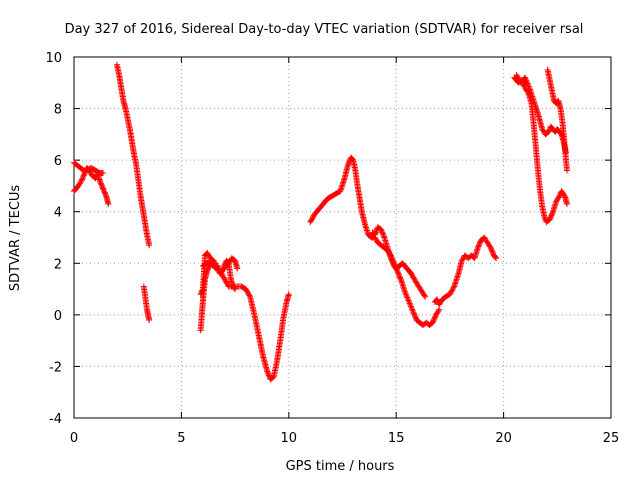 The width and height of the screenshot is (640, 480). What do you see at coordinates (58, 264) in the screenshot?
I see `y-tick-label: 2` at bounding box center [58, 264].